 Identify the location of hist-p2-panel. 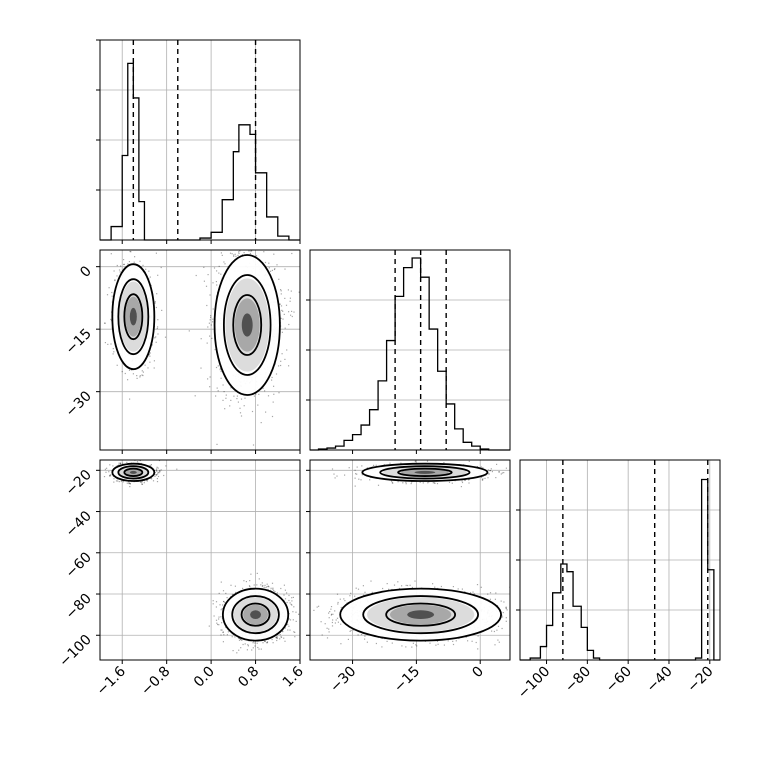
(410, 351).